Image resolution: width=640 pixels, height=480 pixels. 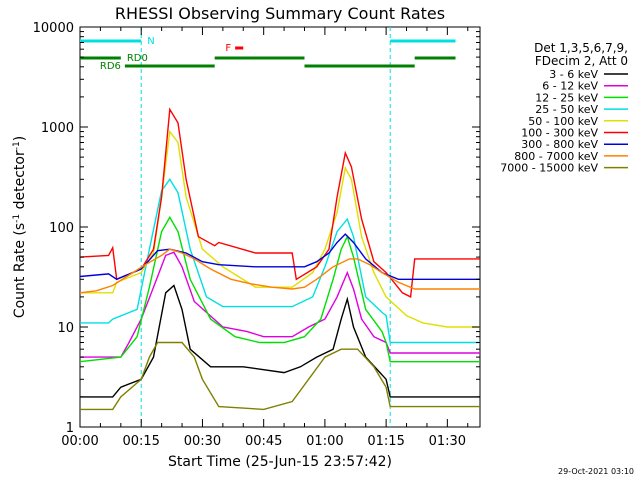 What do you see at coordinates (140, 441) in the screenshot?
I see `x-tick-label: 00:15` at bounding box center [140, 441].